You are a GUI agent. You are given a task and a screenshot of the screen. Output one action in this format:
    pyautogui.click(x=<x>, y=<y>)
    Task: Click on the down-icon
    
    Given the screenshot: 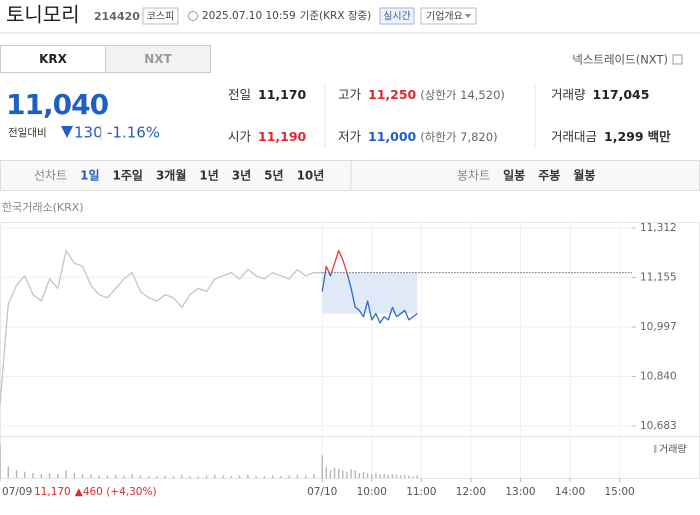 What is the action you would take?
    pyautogui.click(x=67, y=132)
    